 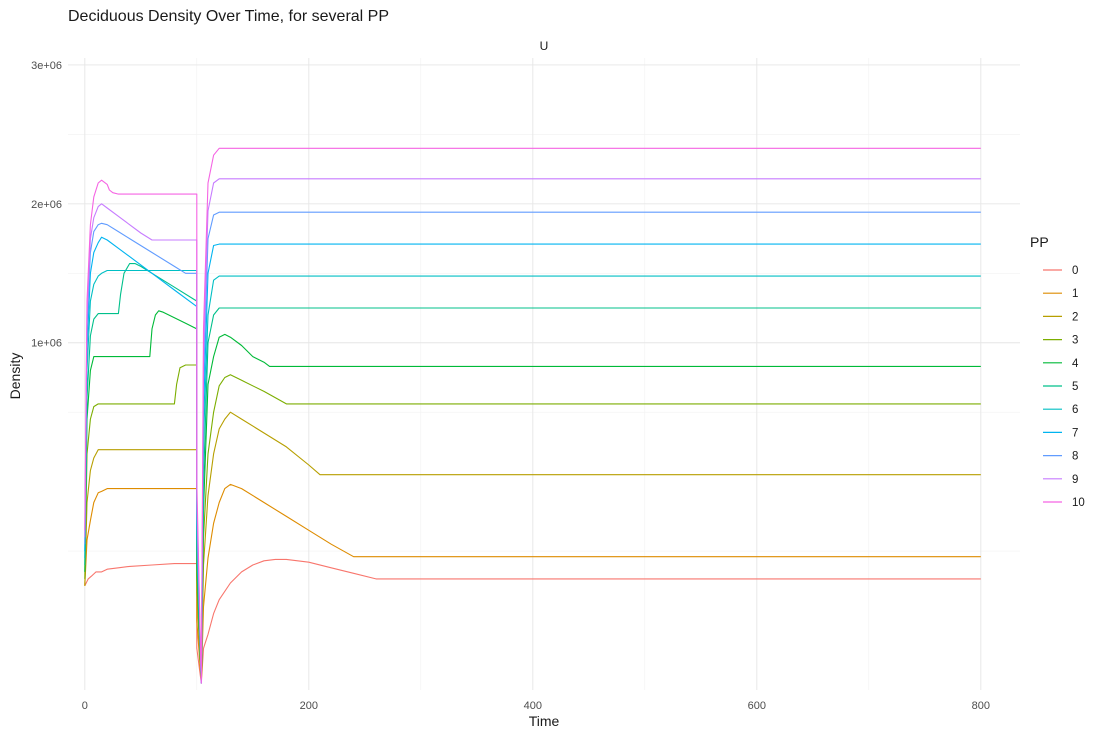 I want to click on x-tick-label: 200, so click(x=309, y=706).